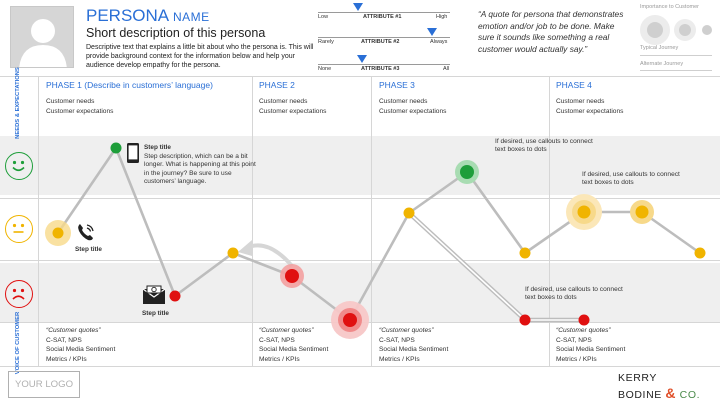  I want to click on grid-top-divider, so click(360, 76).